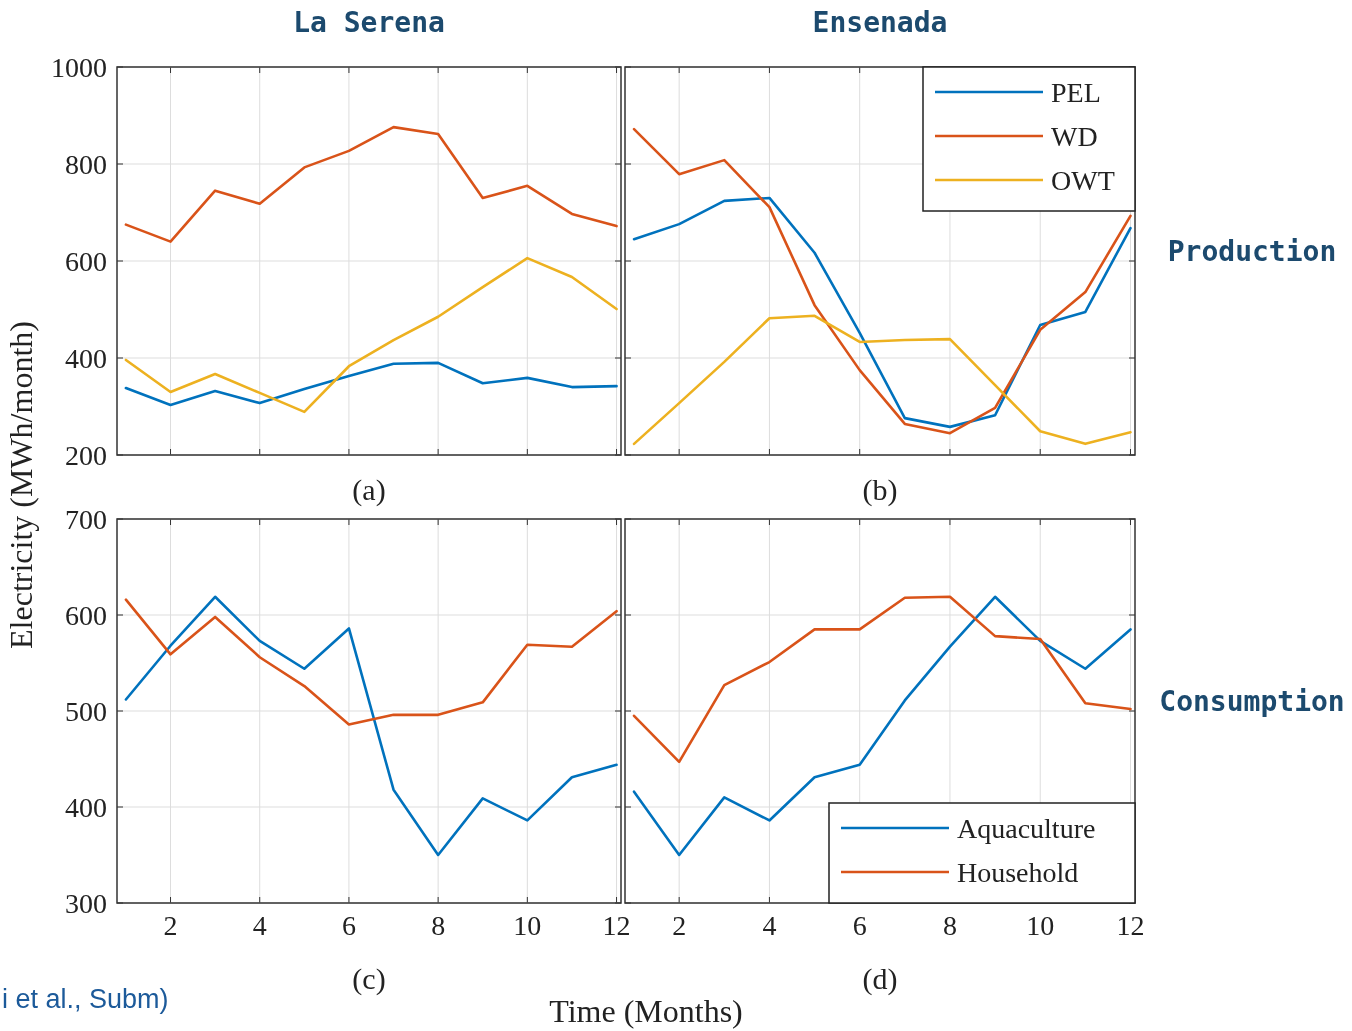 This screenshot has width=1352, height=1031. I want to click on text: (b), so click(880, 490).